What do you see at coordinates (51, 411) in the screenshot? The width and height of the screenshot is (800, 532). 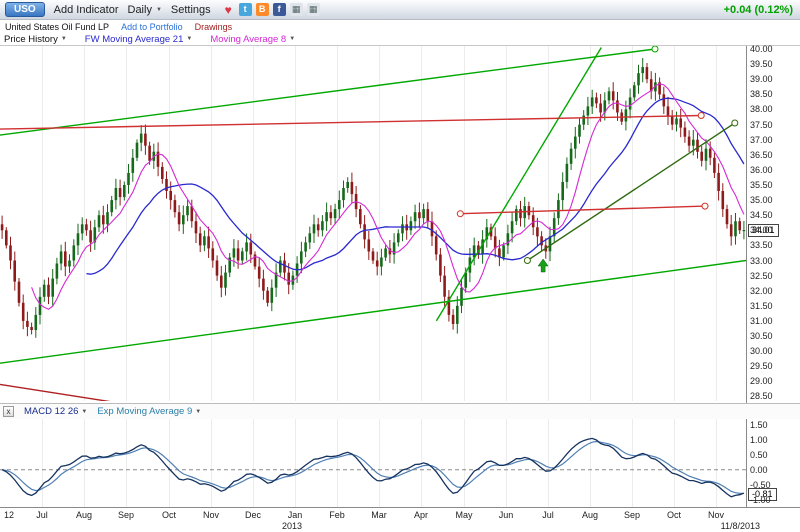 I see `macd-indicator-label: MACD 12 26` at bounding box center [51, 411].